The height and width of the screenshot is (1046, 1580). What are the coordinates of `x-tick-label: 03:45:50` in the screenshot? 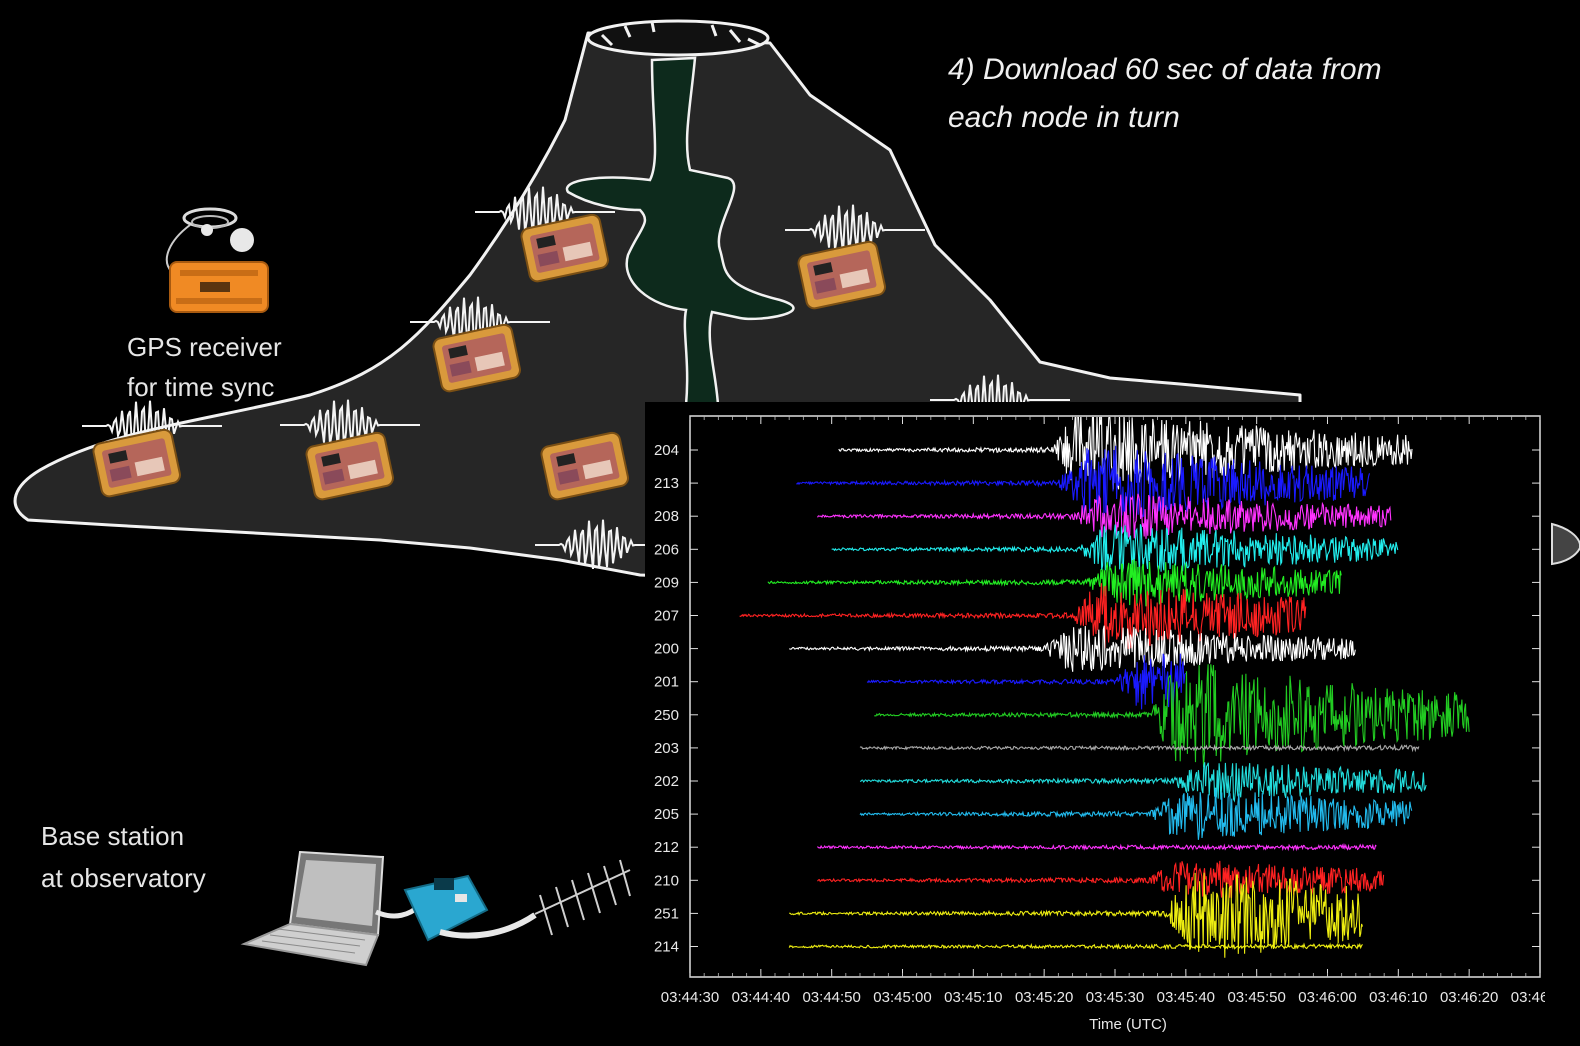 It's located at (1256, 997).